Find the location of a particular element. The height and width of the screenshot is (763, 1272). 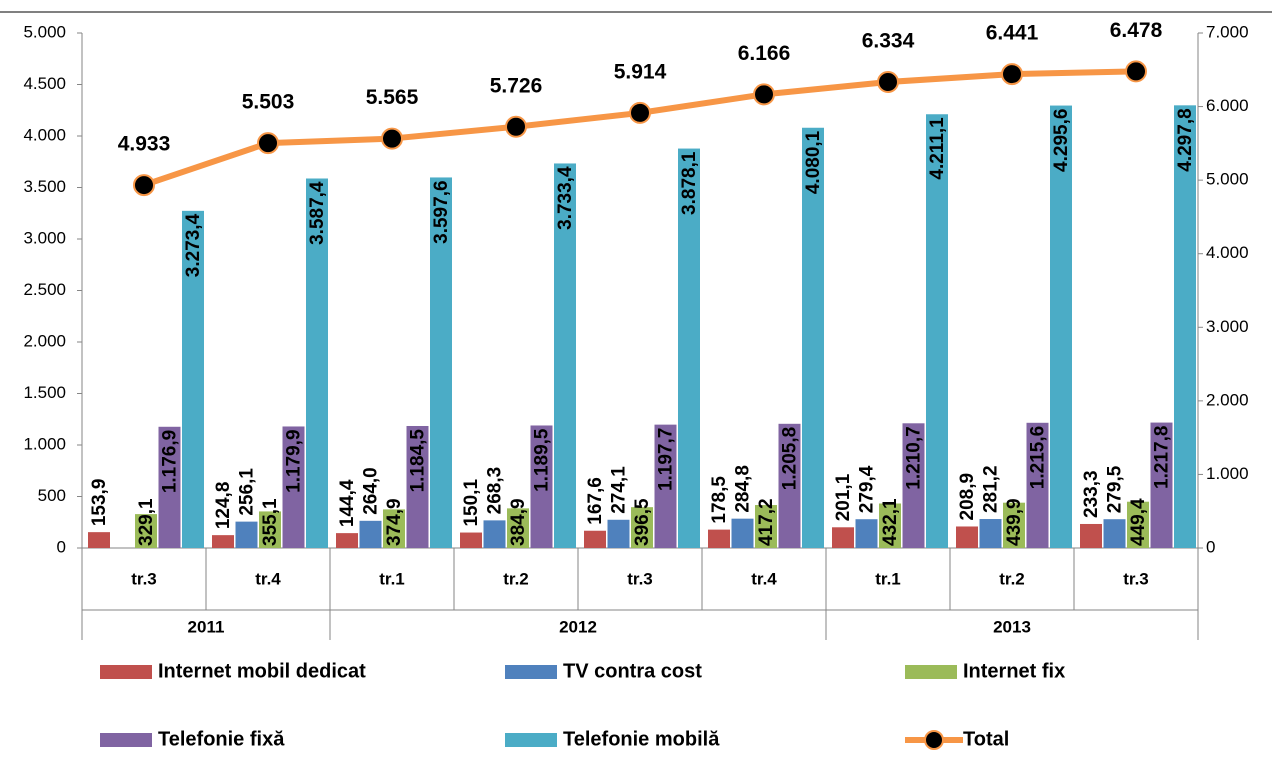

data-label: 3.587,4 is located at coordinates (317, 213).